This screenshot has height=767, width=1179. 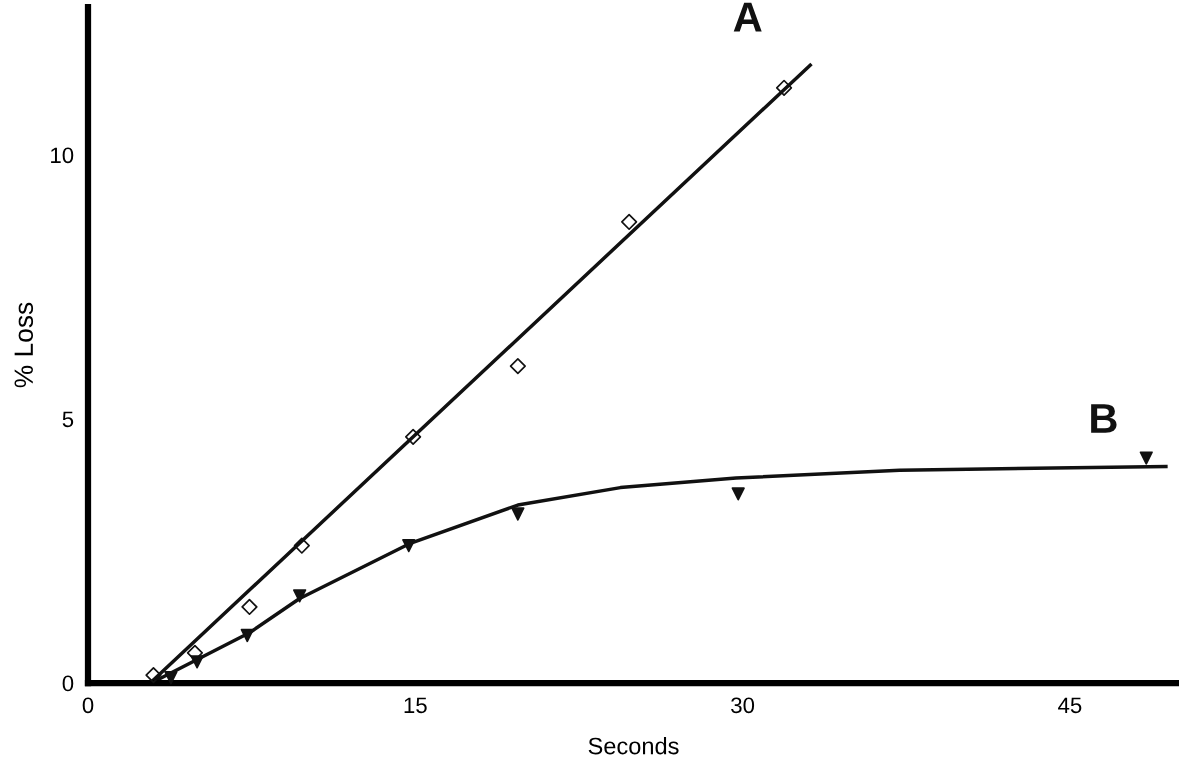 What do you see at coordinates (24, 345) in the screenshot?
I see `y-axis-title: % Loss` at bounding box center [24, 345].